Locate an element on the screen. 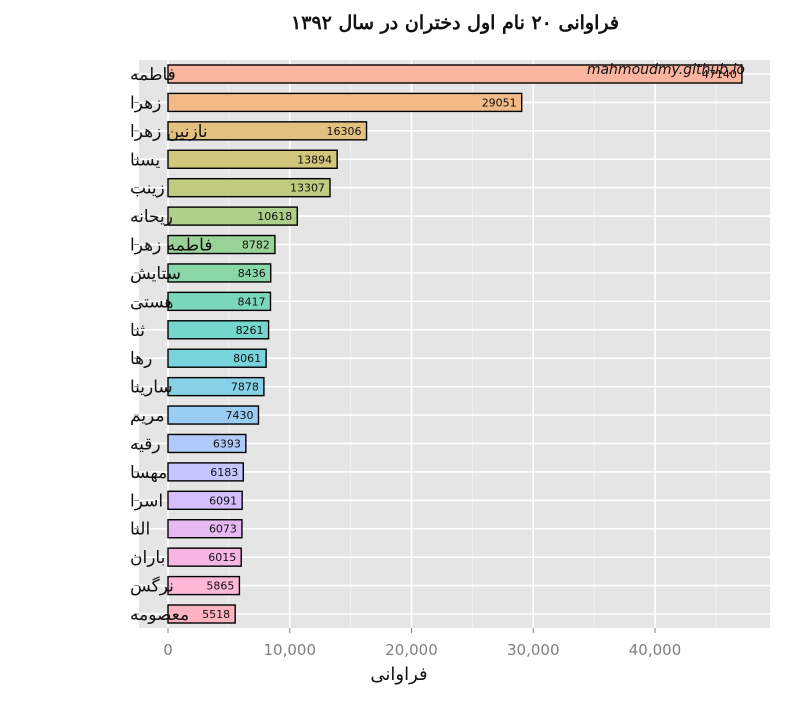 This screenshot has width=800, height=704. x-tick-label: 0 is located at coordinates (168, 650).